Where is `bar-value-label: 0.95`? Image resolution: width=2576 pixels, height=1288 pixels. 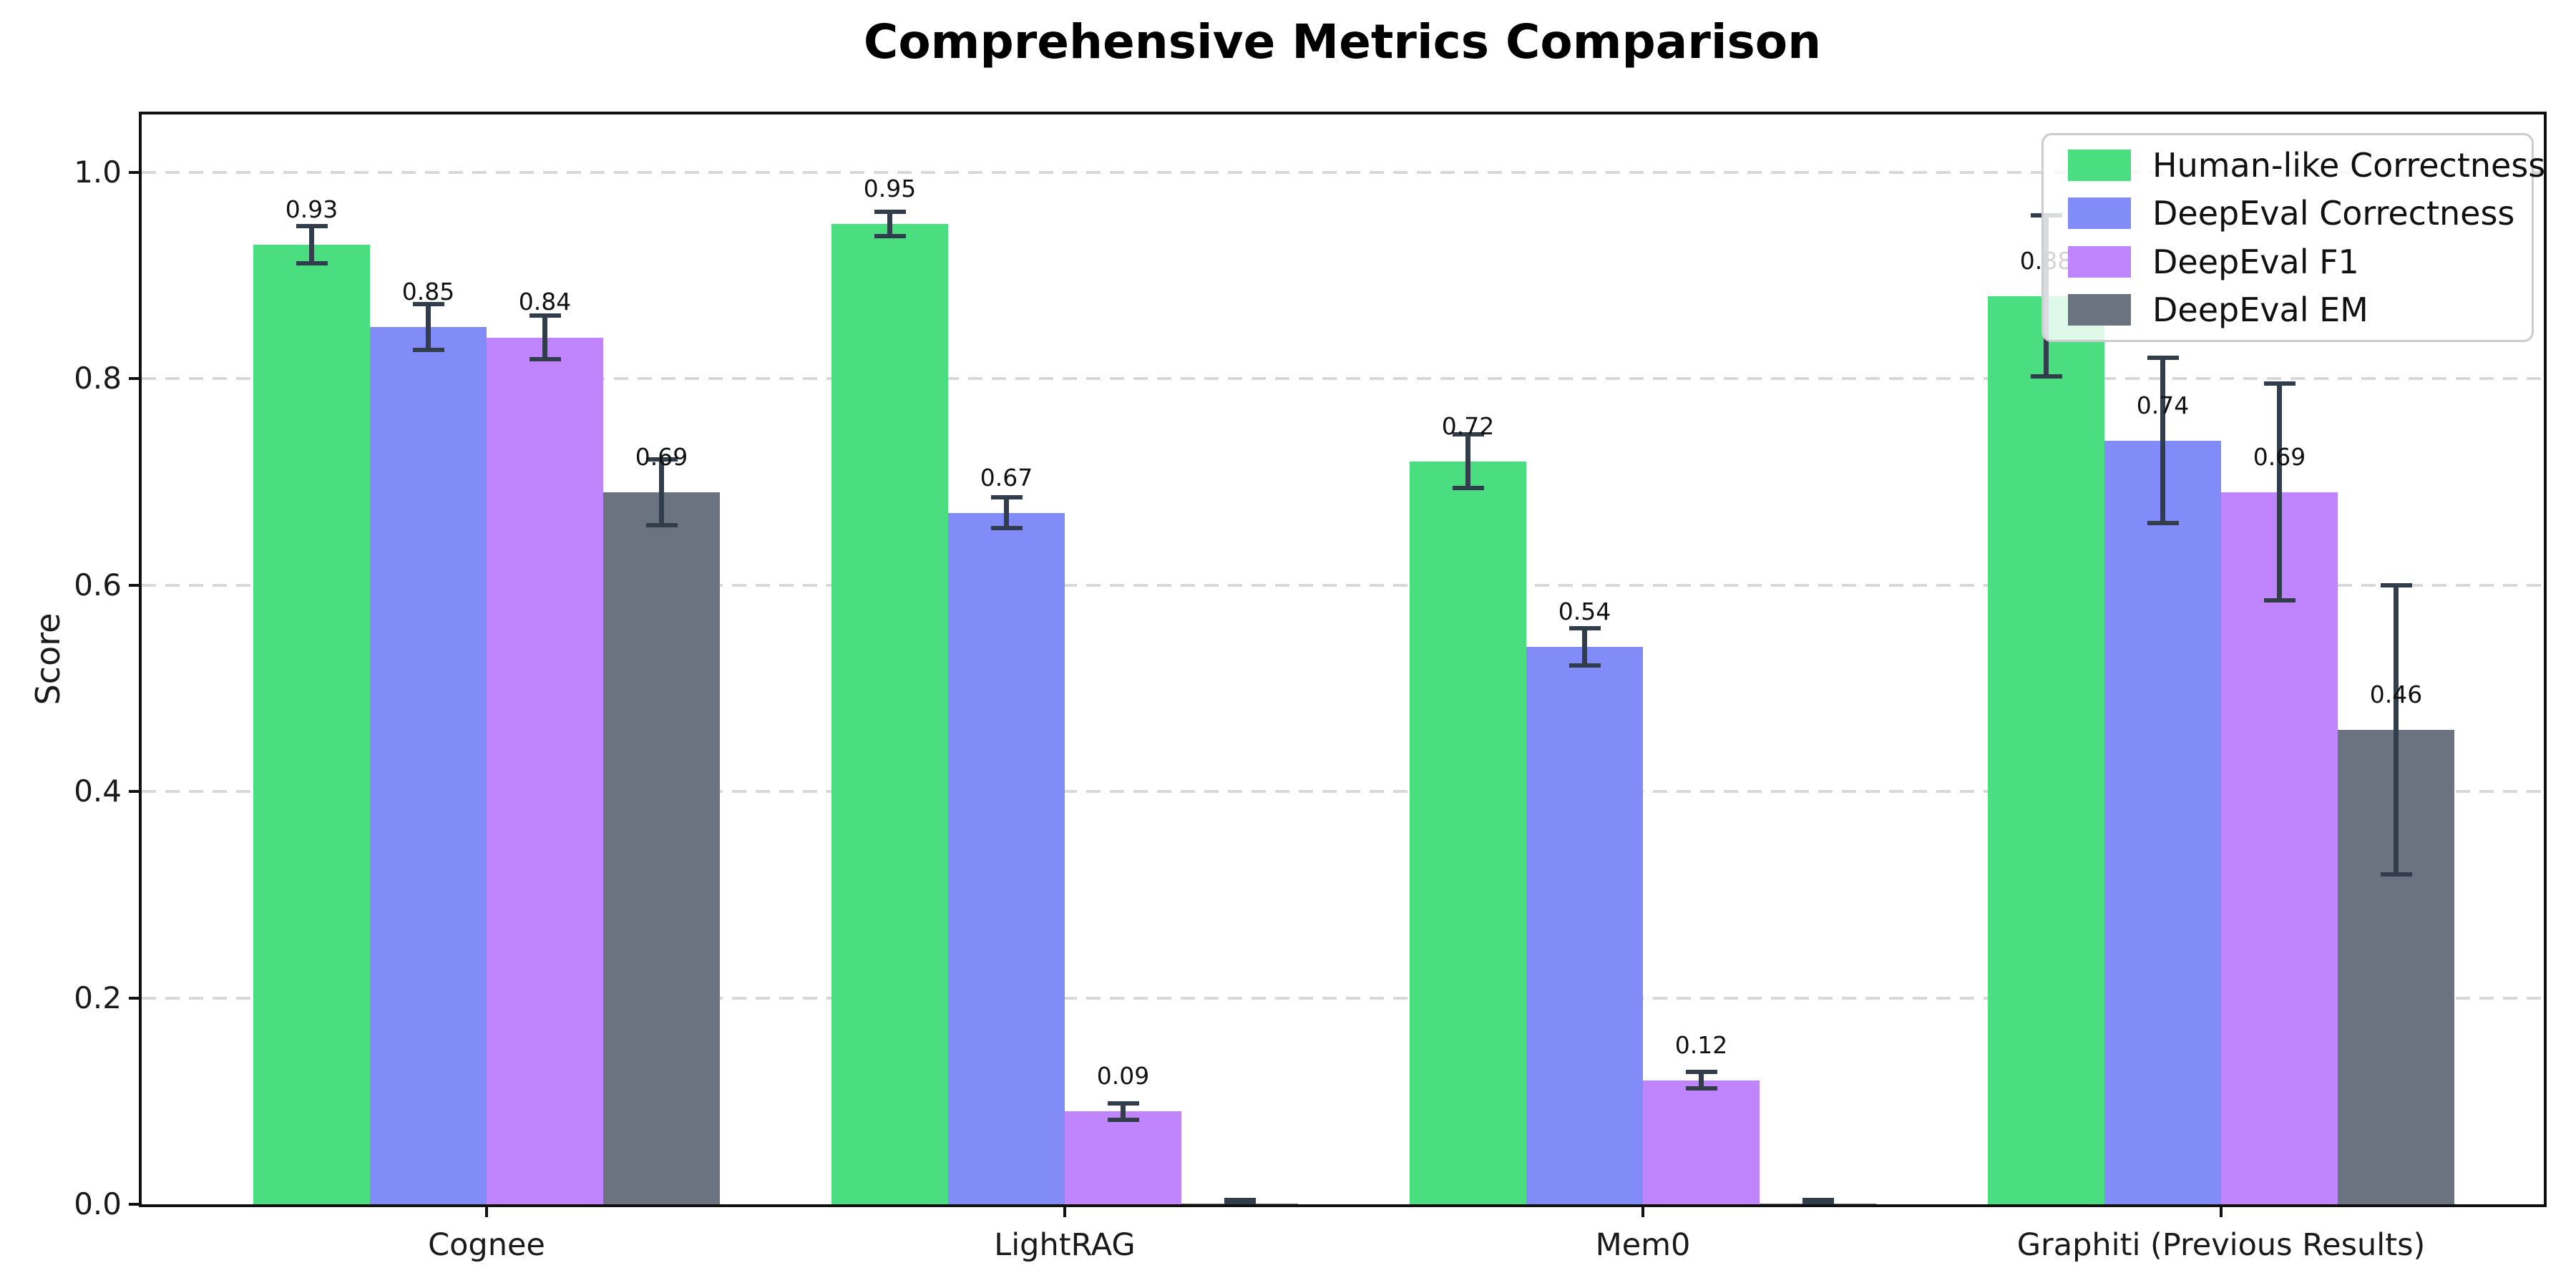
bar-value-label: 0.95 is located at coordinates (890, 188).